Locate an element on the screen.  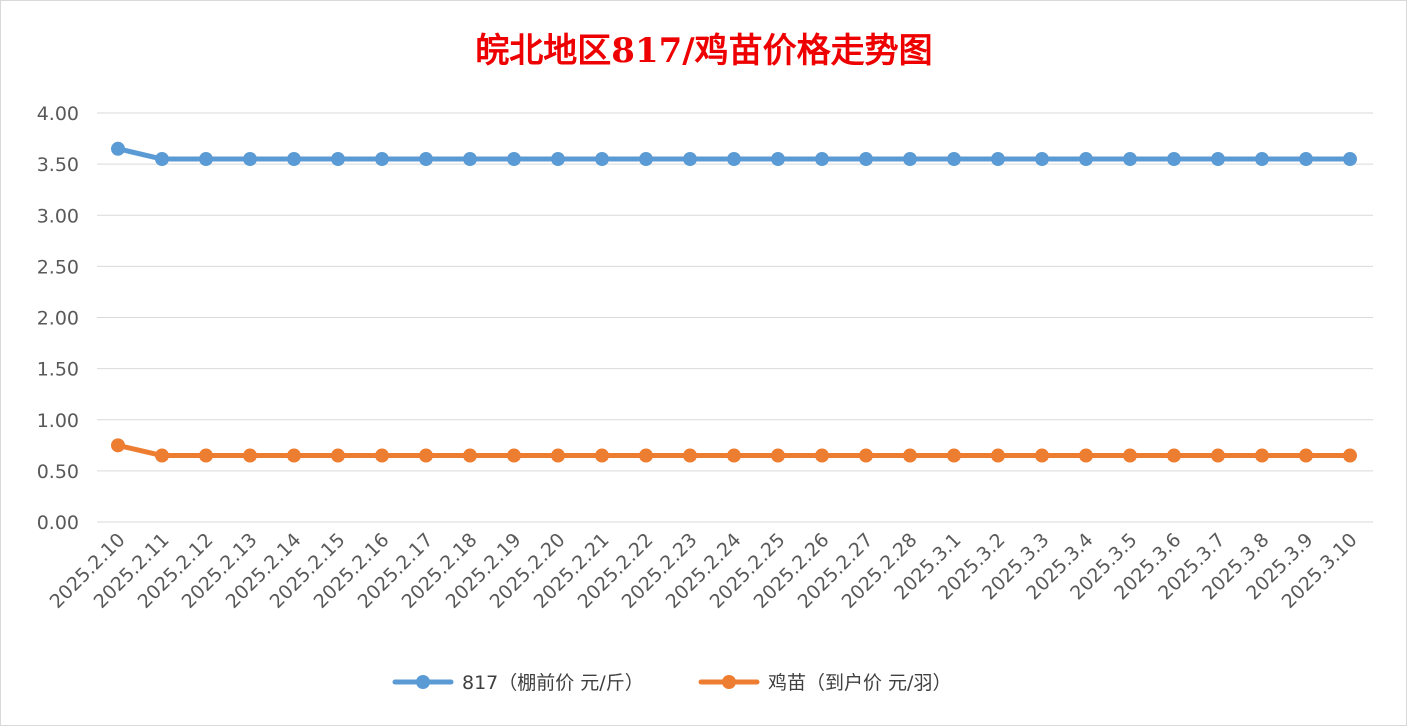
y-tick-label: 3.00 is located at coordinates (58, 216).